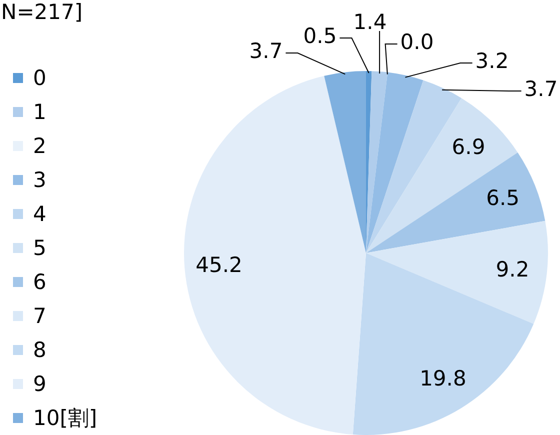 Image resolution: width=560 pixels, height=435 pixels. What do you see at coordinates (42, 12) in the screenshot?
I see `chart-title: N=217]` at bounding box center [42, 12].